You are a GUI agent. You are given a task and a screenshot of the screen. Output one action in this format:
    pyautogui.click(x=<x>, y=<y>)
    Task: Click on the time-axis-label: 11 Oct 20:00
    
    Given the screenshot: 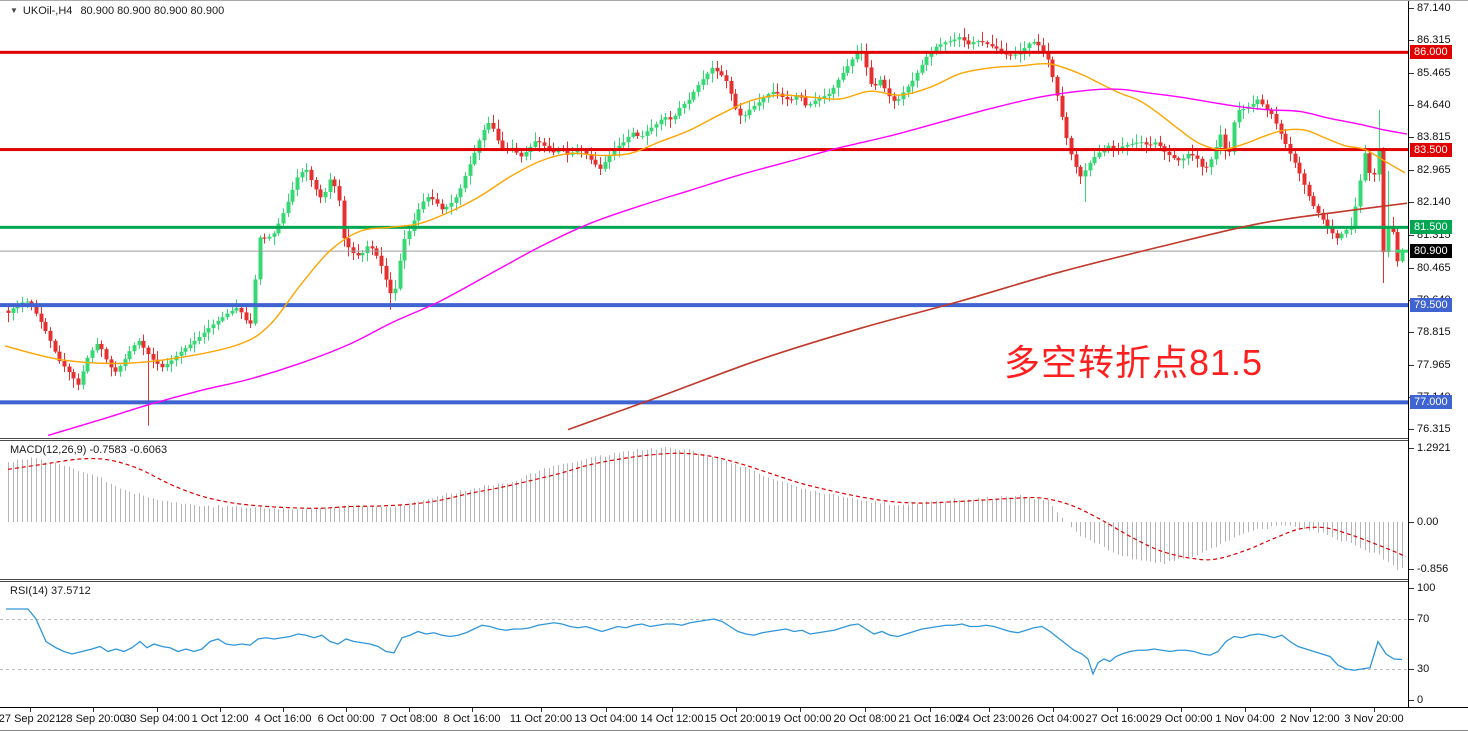 What is the action you would take?
    pyautogui.click(x=541, y=719)
    